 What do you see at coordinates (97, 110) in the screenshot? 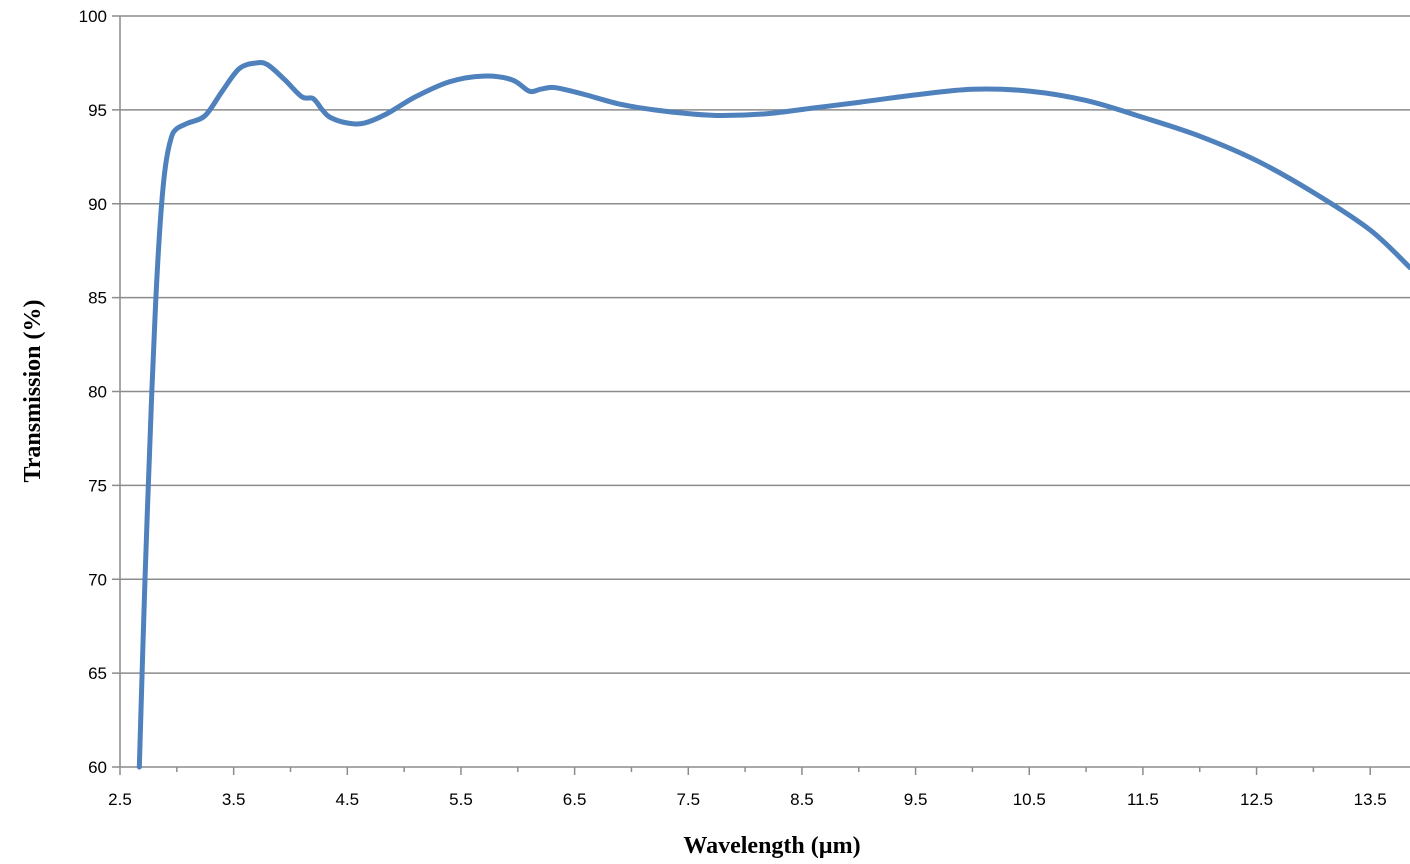
I see `y-tick-label: 95` at bounding box center [97, 110].